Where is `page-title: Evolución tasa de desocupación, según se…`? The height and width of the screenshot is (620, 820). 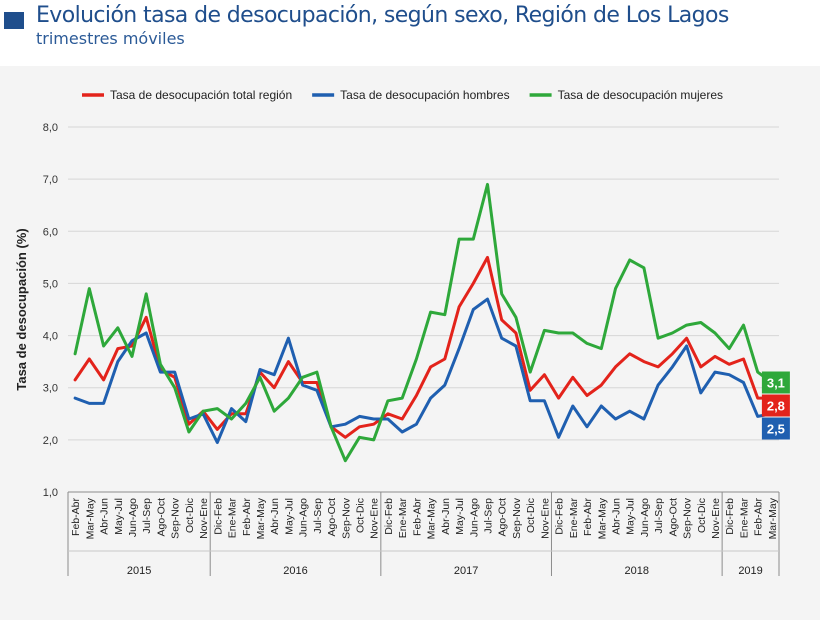 page-title: Evolución tasa de desocupación, según se… is located at coordinates (382, 15).